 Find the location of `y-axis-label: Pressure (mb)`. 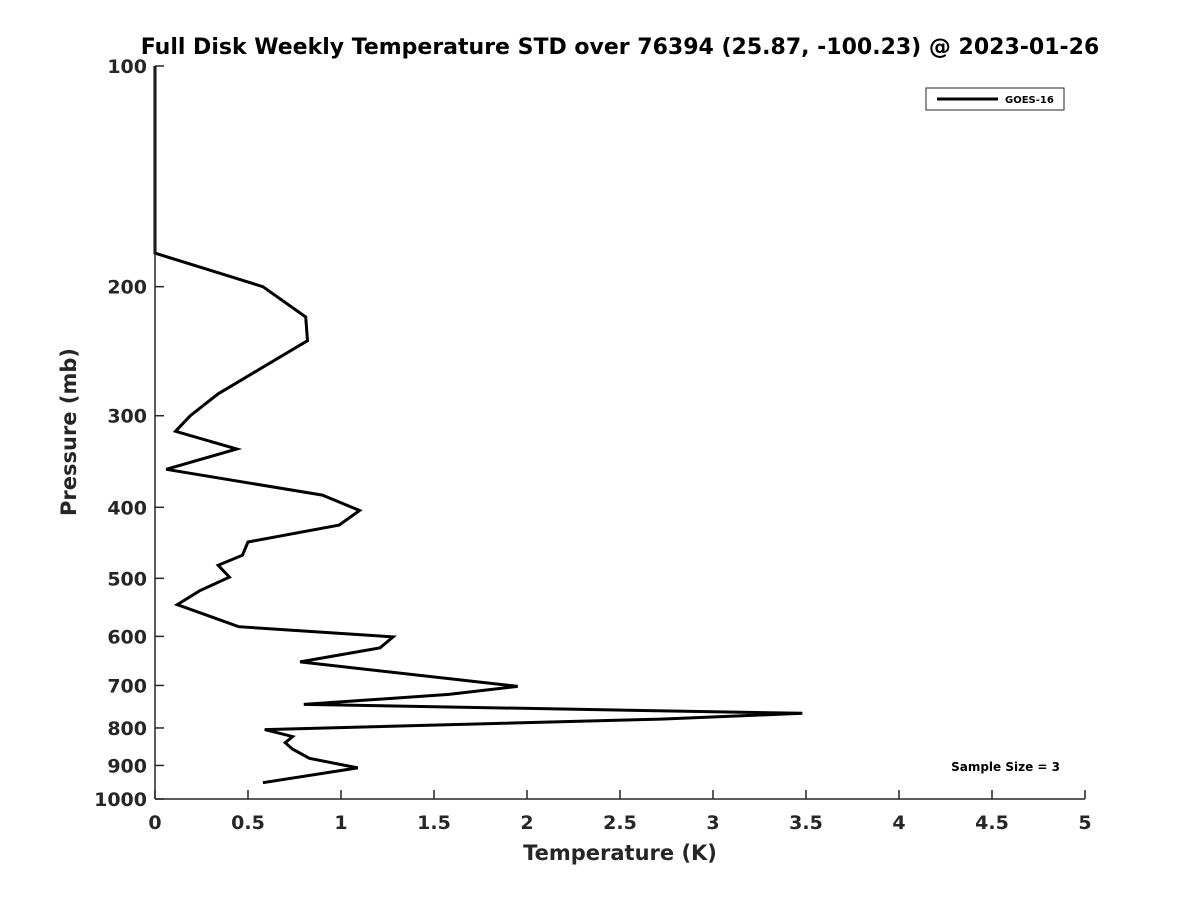

y-axis-label: Pressure (mb) is located at coordinates (69, 432).